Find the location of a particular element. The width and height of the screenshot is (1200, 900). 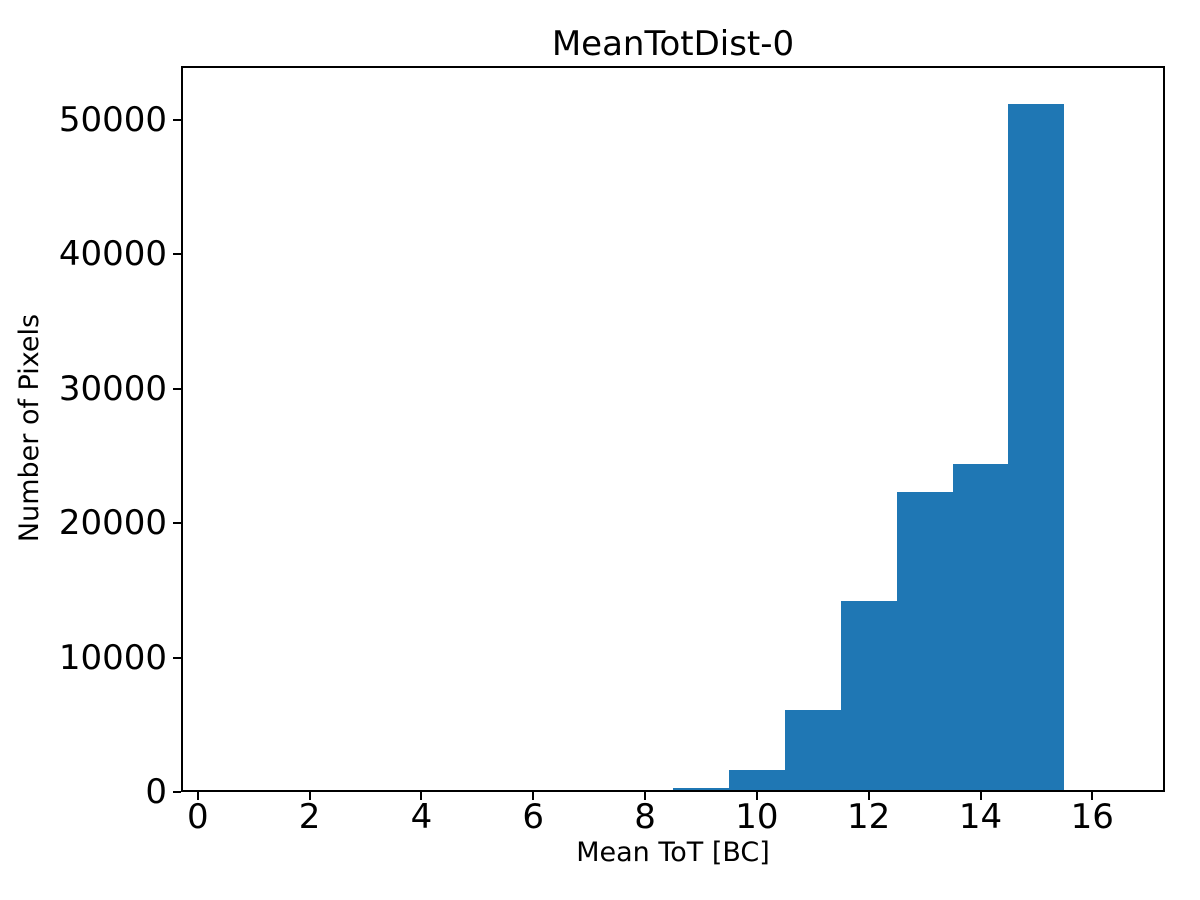

x-tick-label: 6 is located at coordinates (533, 817).